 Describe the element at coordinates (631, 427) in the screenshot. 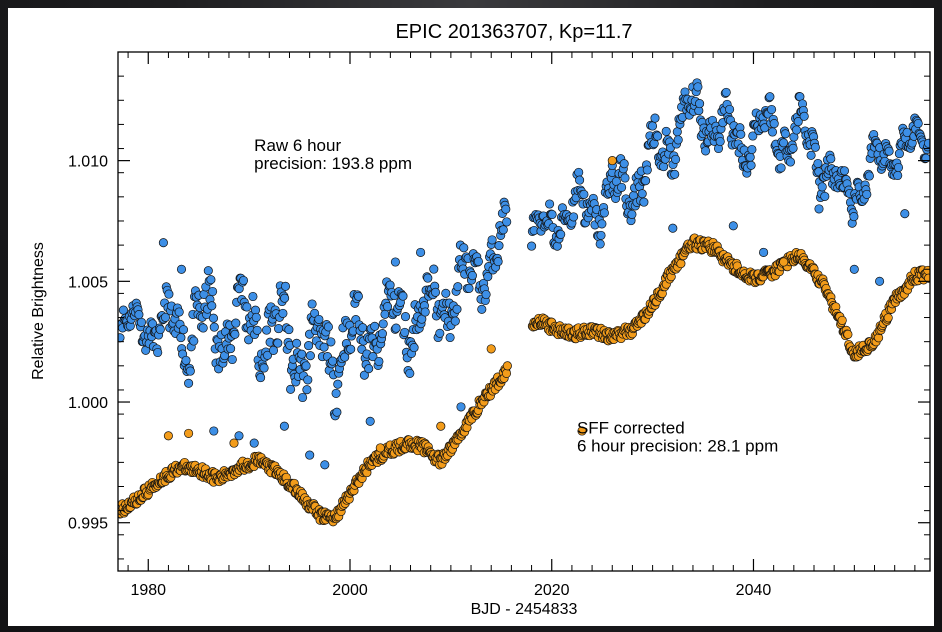

I see `sff-annotation-line: SFF corrected` at that location.